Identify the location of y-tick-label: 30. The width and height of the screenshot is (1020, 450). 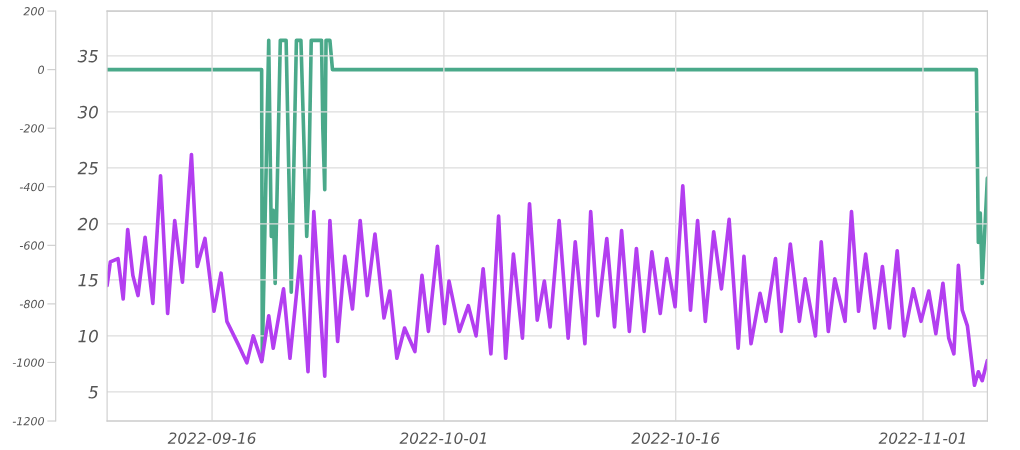
(87, 112).